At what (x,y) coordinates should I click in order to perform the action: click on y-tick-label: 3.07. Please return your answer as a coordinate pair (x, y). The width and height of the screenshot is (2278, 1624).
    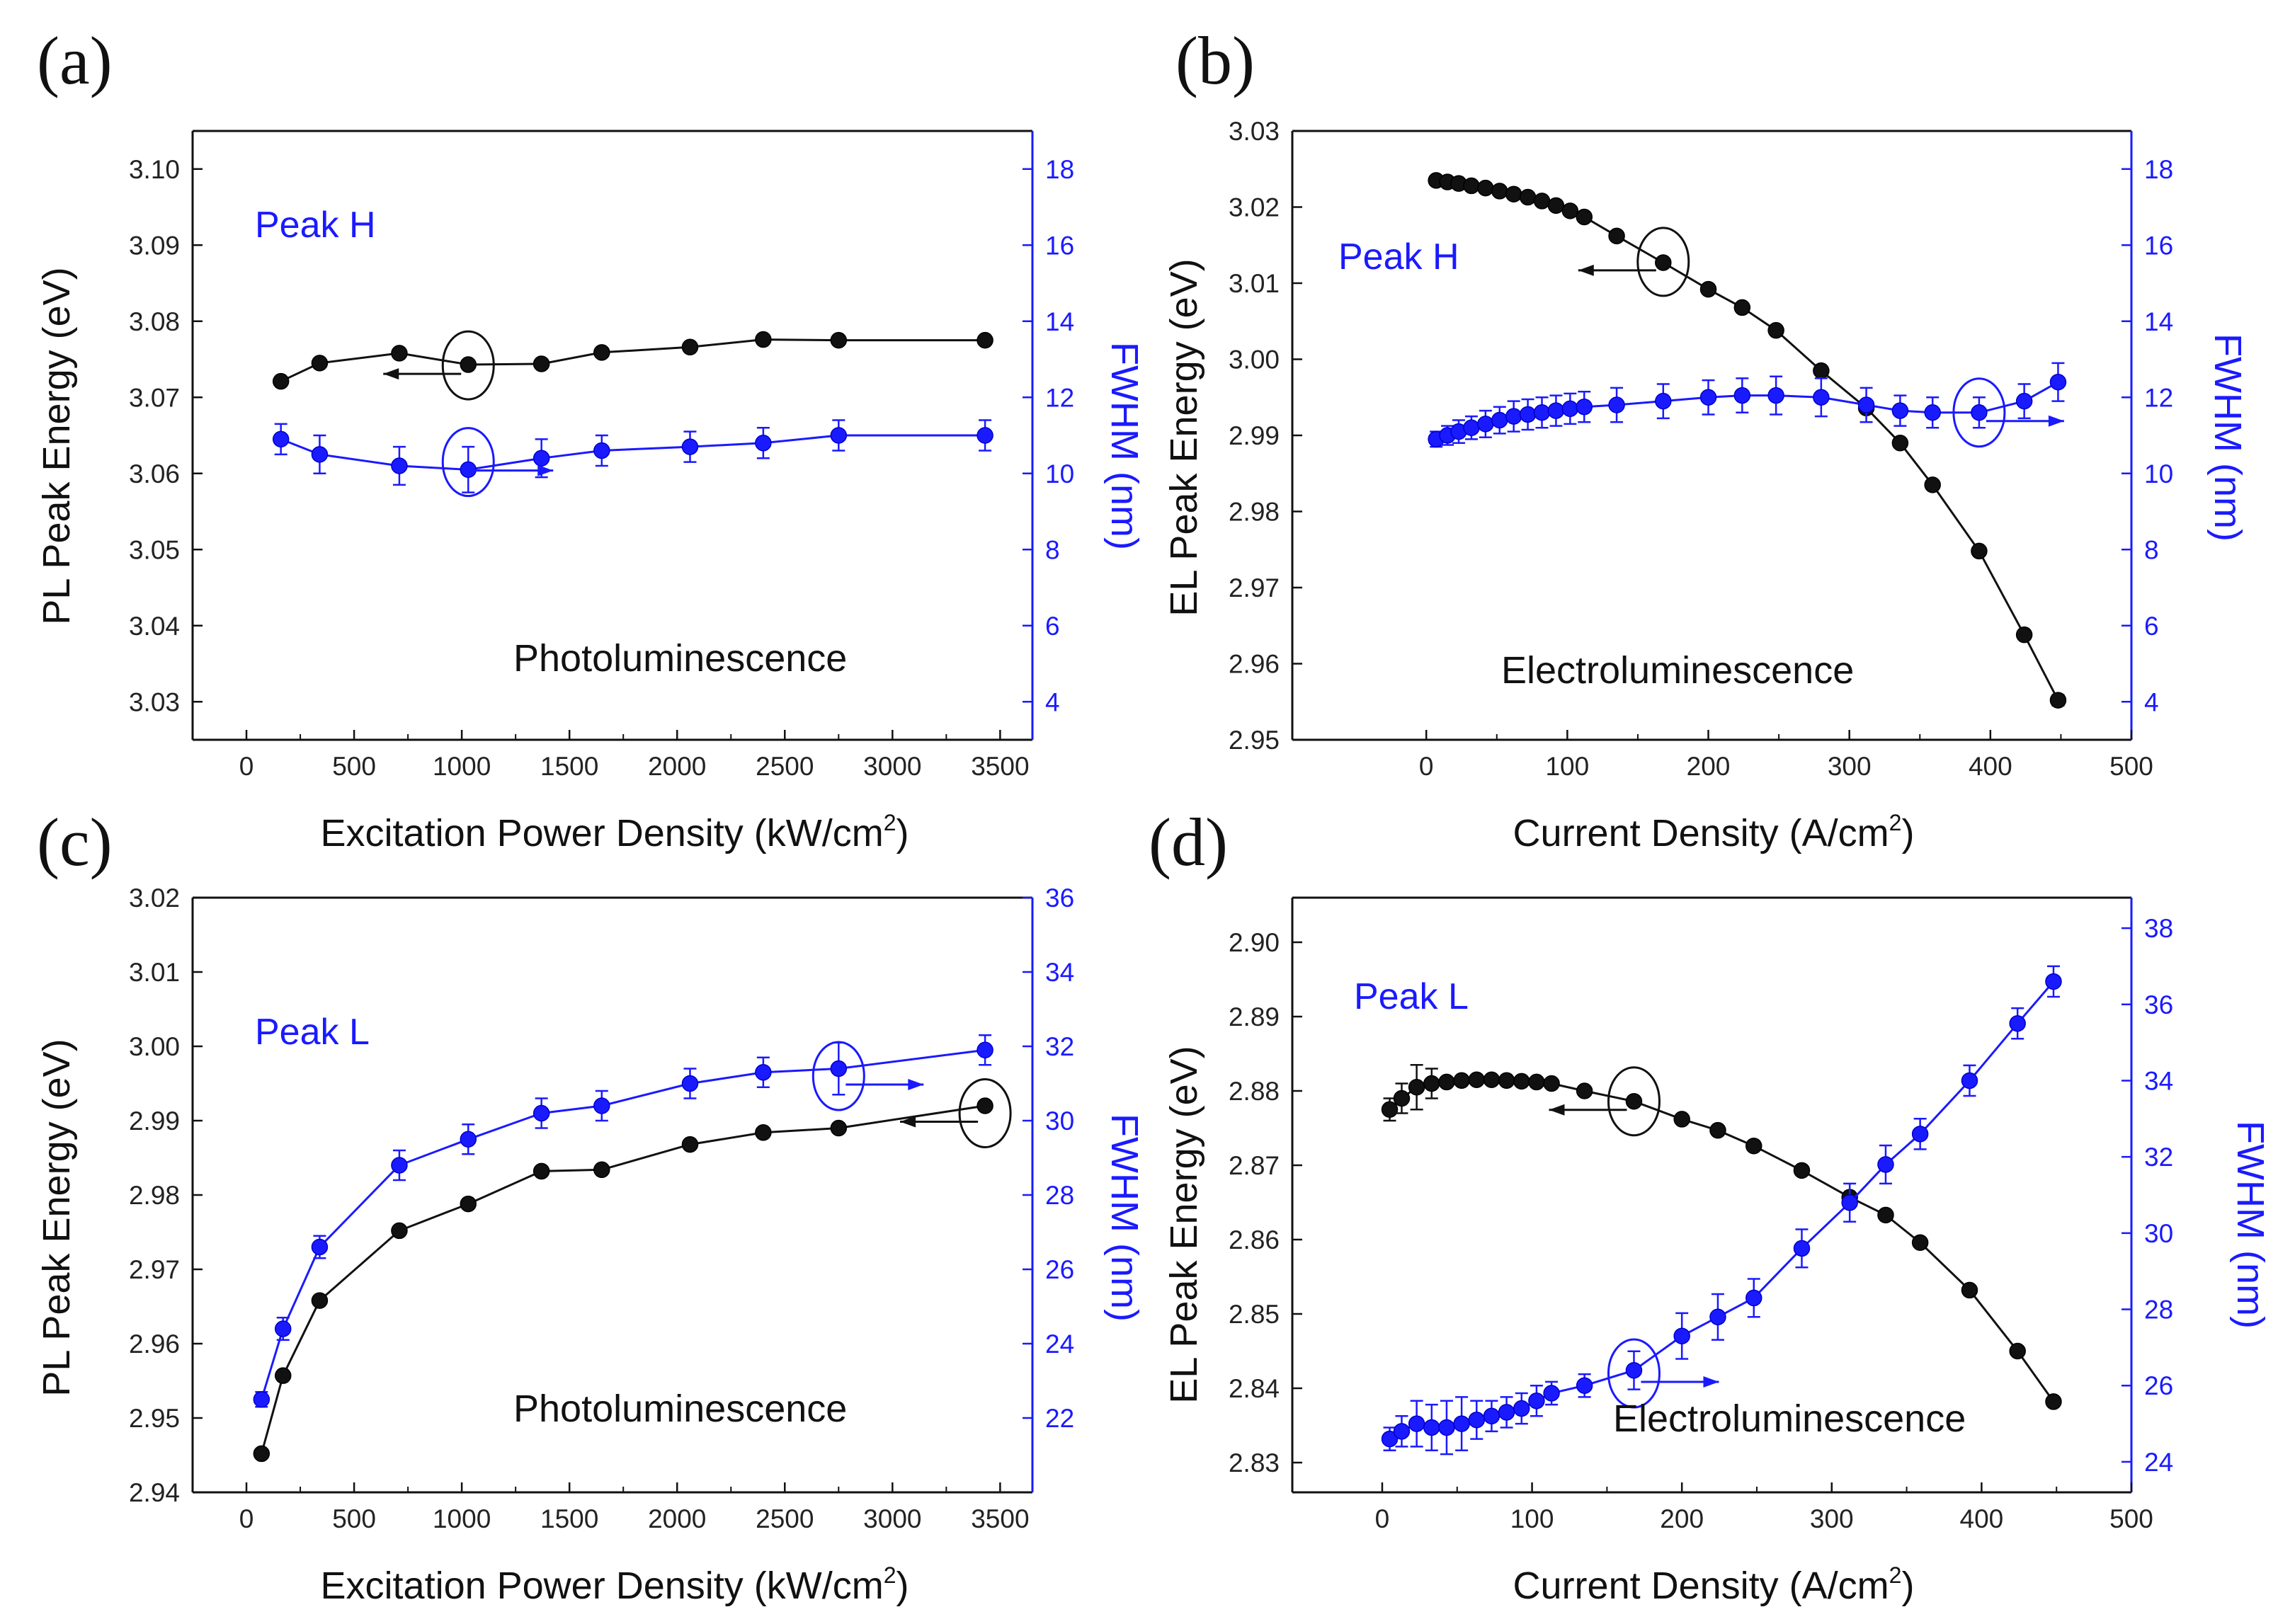
    Looking at the image, I should click on (155, 397).